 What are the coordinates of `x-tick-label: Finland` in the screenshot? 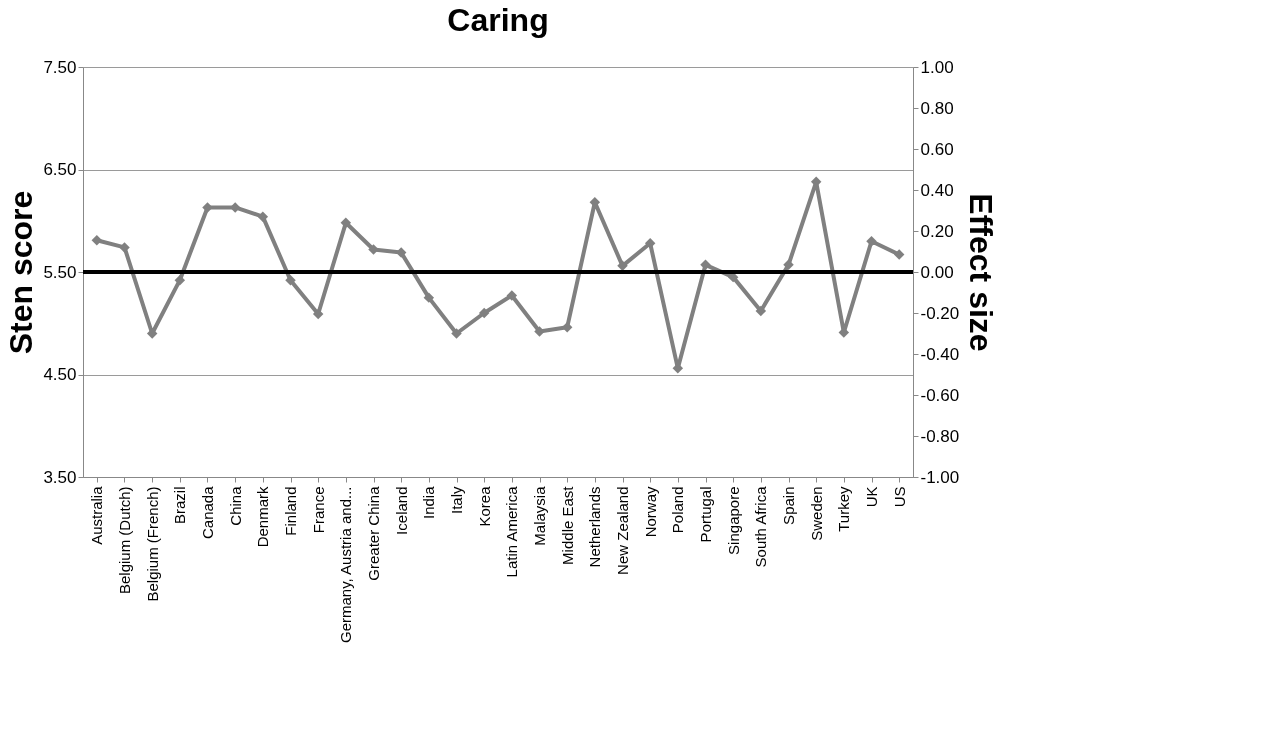 It's located at (290, 511).